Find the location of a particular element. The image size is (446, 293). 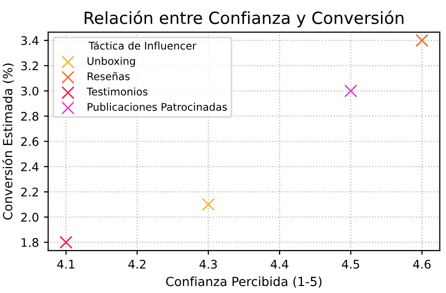

legend-label: Publicaciones Patrocinadas is located at coordinates (157, 106).